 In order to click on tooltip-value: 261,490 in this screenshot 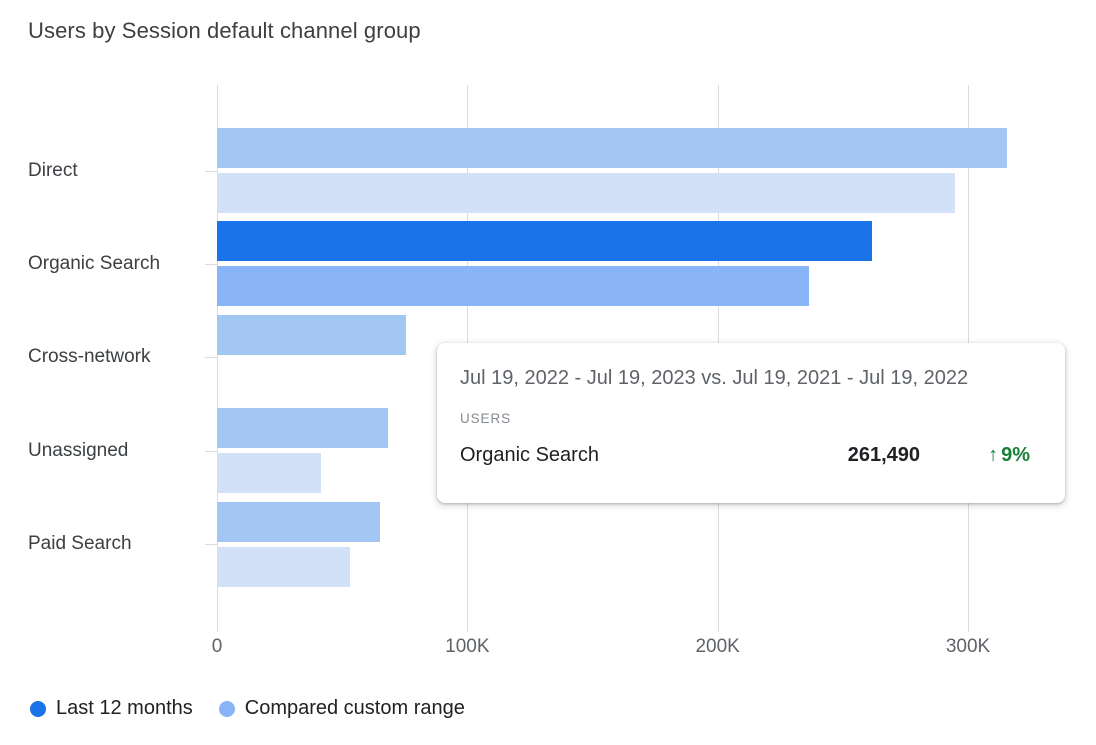, I will do `click(883, 455)`.